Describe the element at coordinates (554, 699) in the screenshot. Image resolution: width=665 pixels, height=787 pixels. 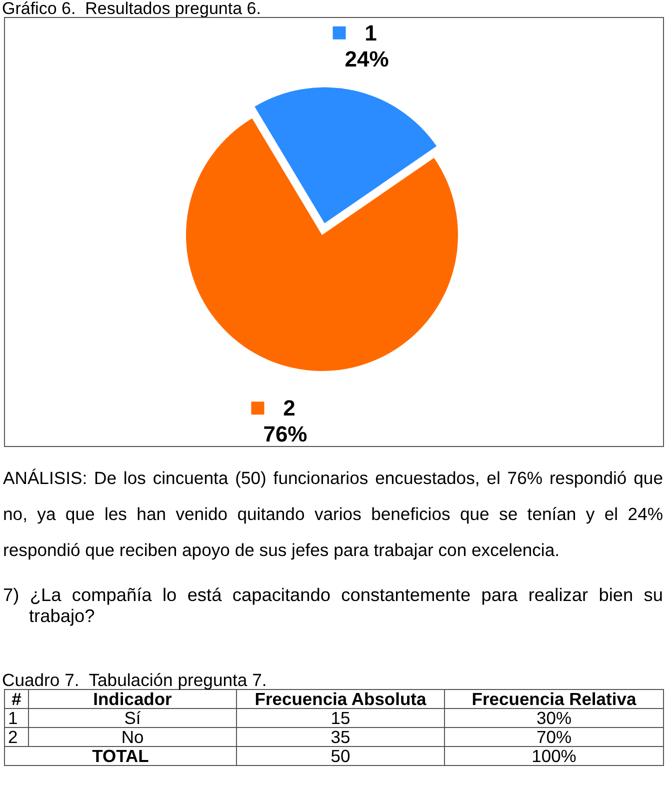
I see `text: Frecuencia Relativa` at that location.